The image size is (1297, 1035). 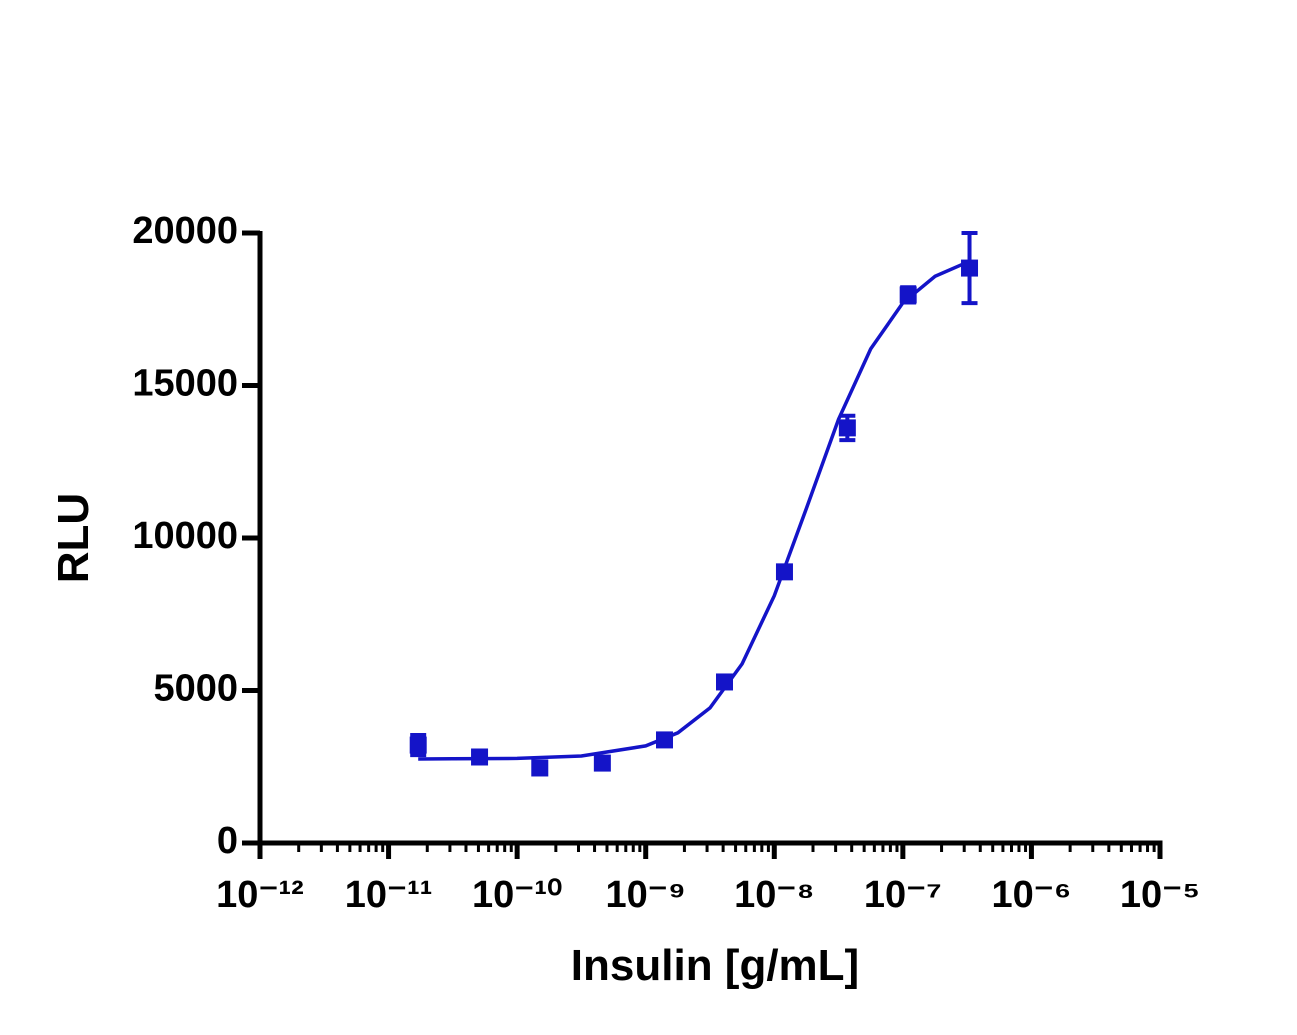 I want to click on x-tick-label: 10⁻⁶, so click(x=1032, y=895).